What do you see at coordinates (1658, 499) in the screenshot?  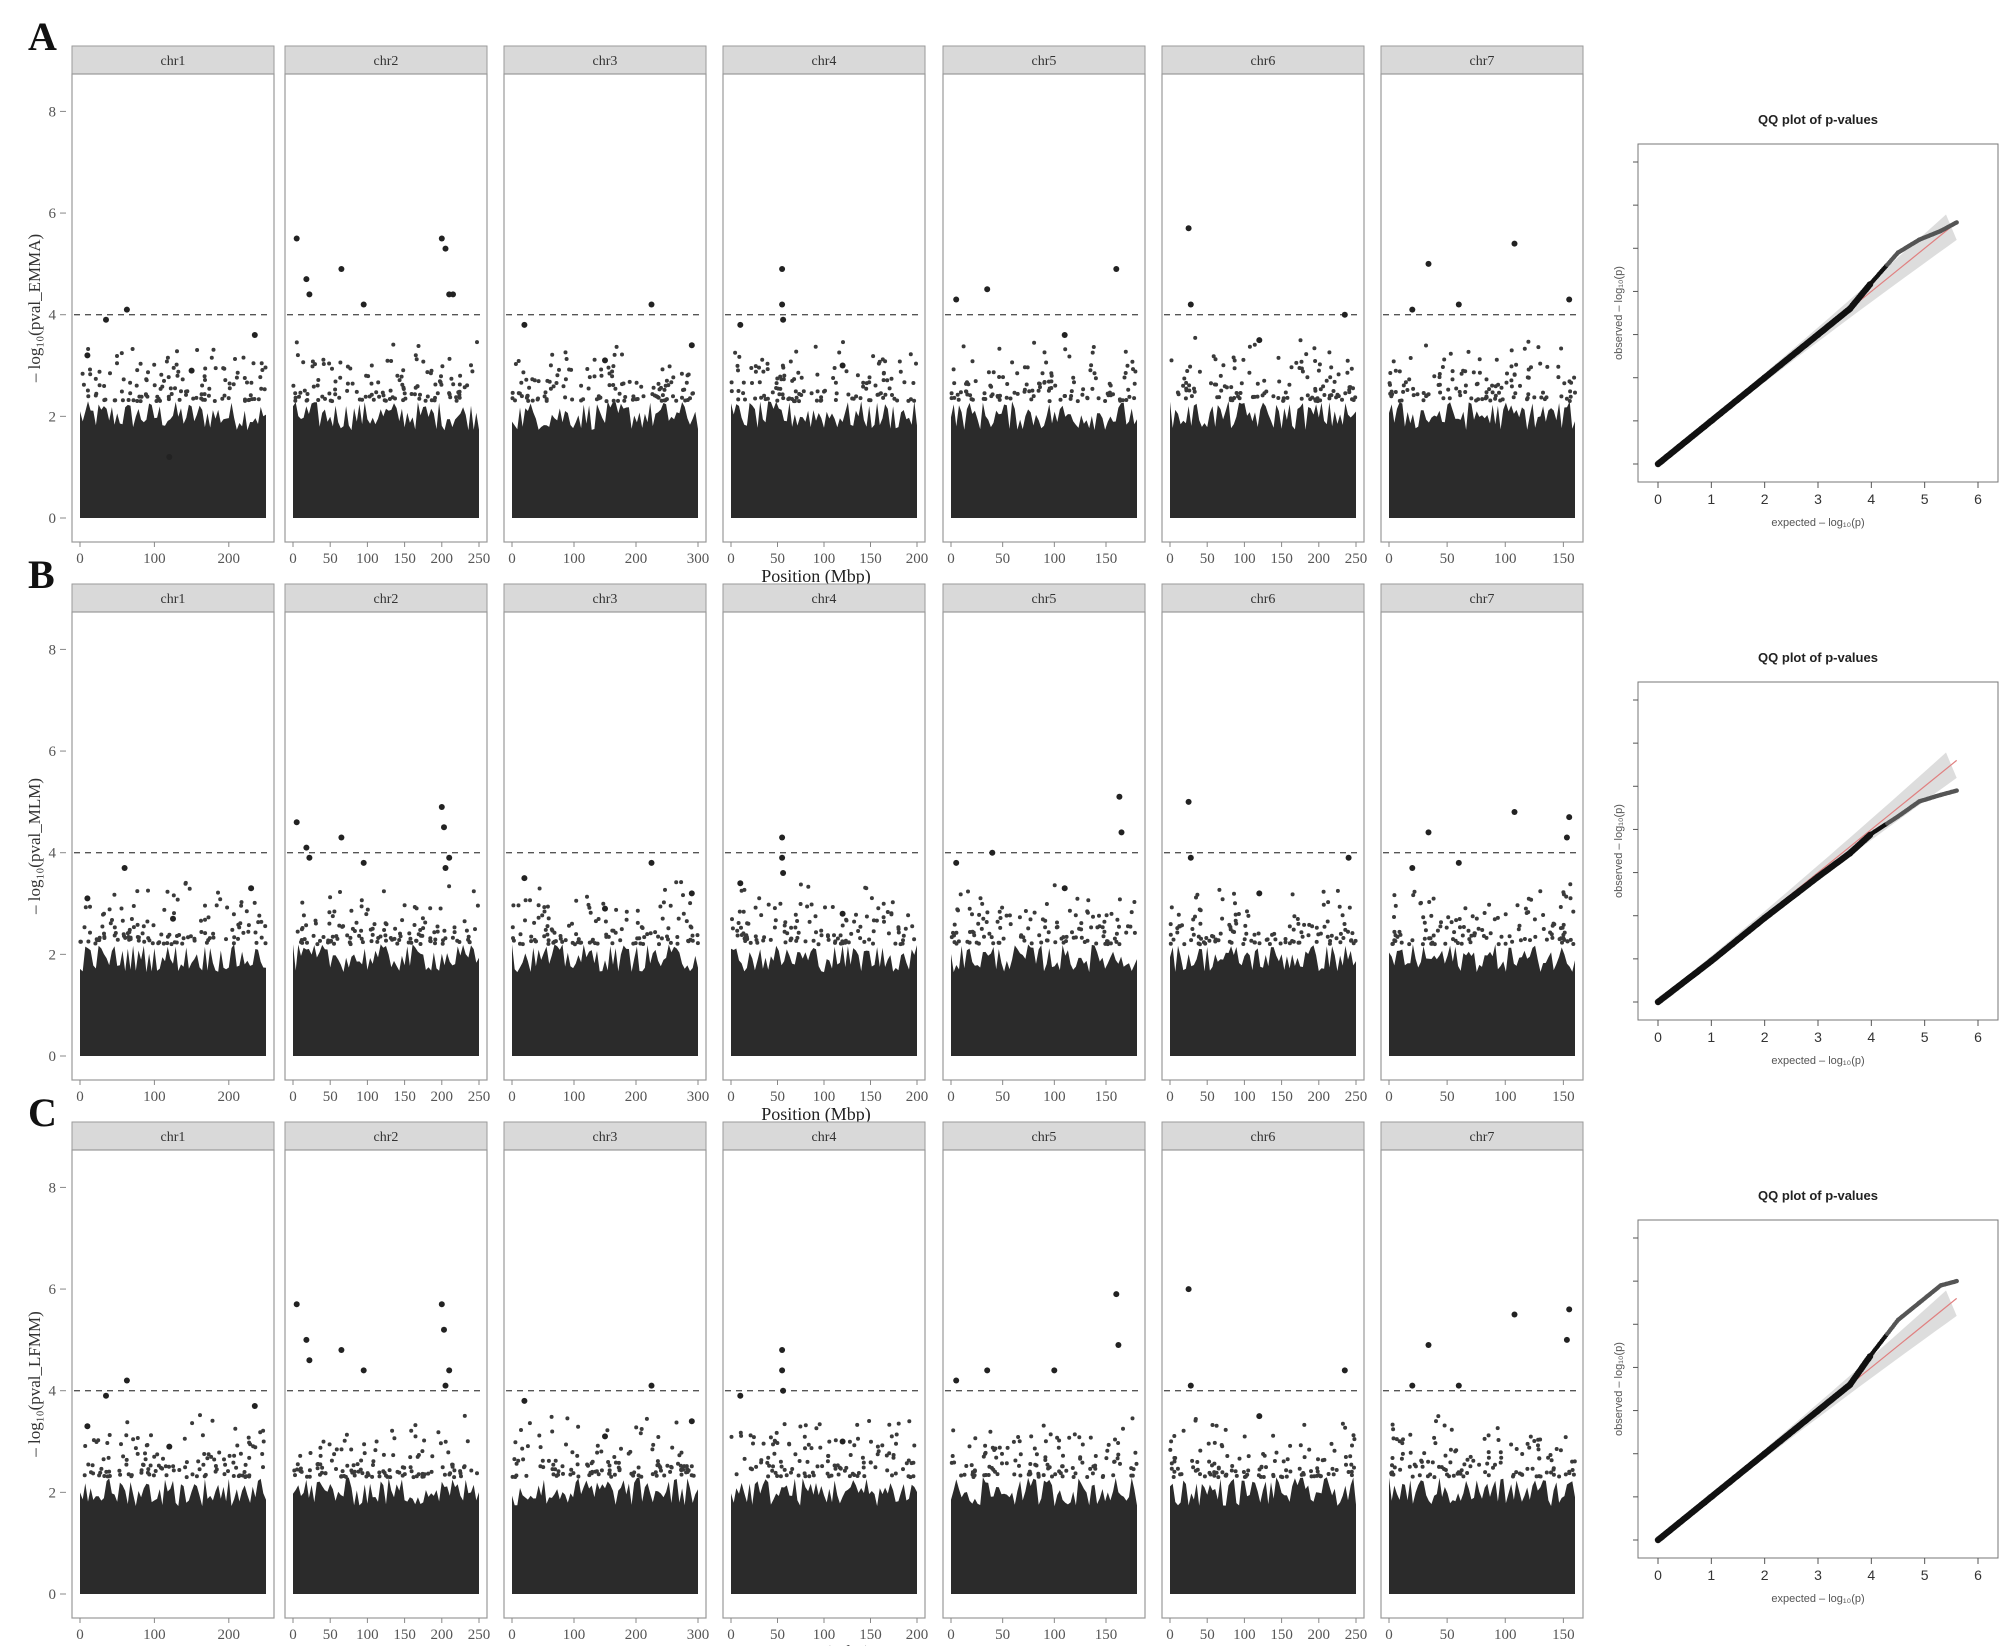 I see `qq-x-tick-label: 0` at bounding box center [1658, 499].